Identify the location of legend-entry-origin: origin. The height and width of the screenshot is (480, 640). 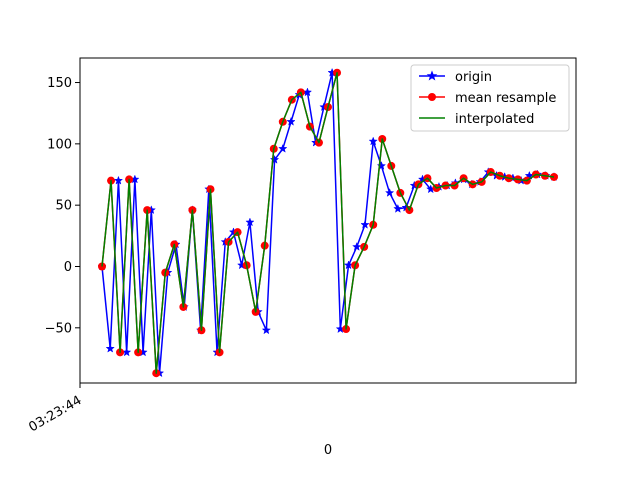
(455, 77).